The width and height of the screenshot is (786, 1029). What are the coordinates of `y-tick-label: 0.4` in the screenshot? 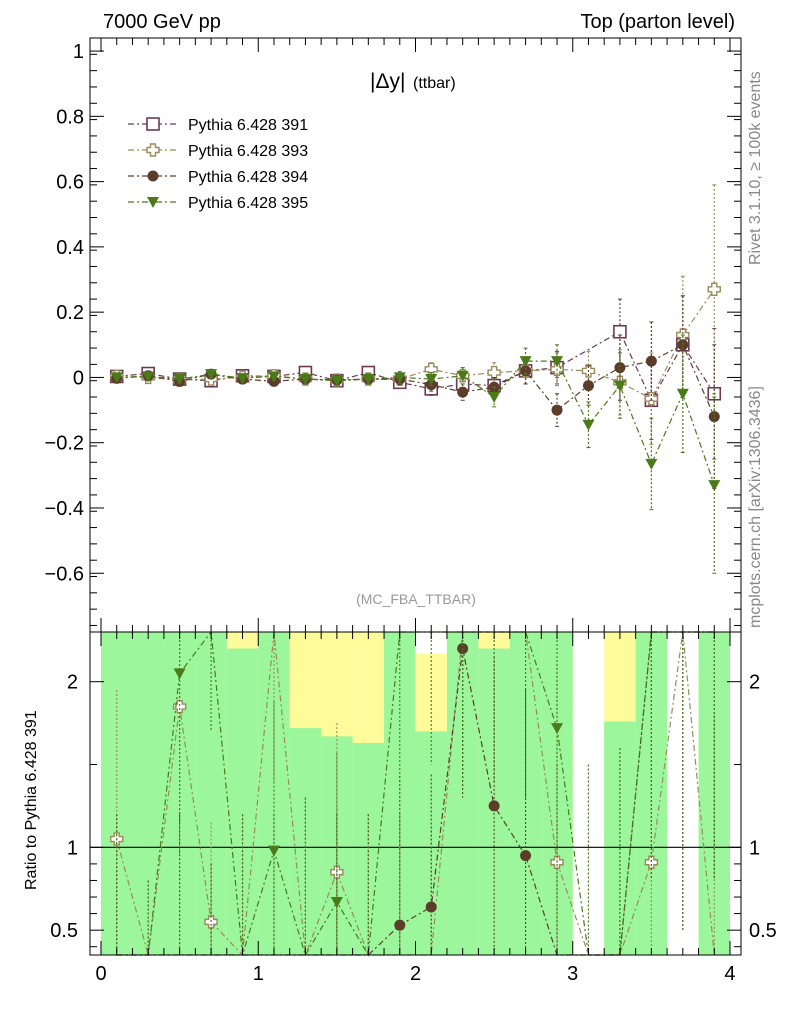 It's located at (70, 248).